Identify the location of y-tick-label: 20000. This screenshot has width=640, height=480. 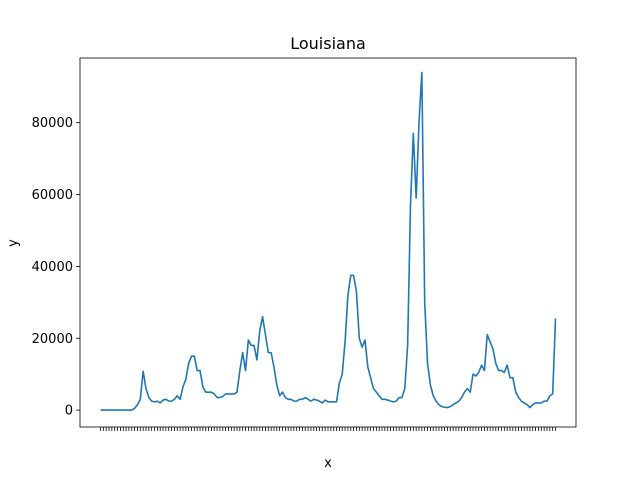
(52, 339).